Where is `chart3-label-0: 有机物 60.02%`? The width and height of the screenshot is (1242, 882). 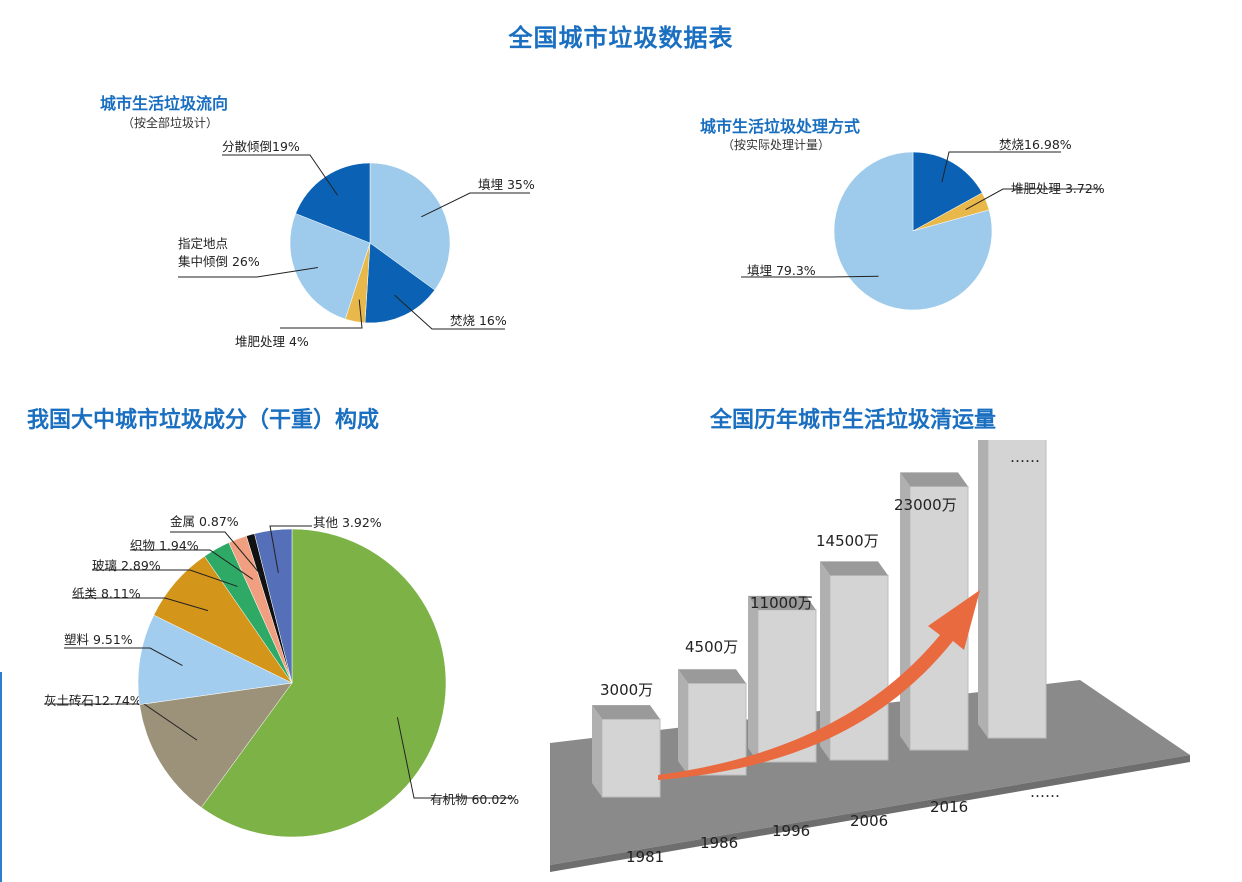 chart3-label-0: 有机物 60.02% is located at coordinates (474, 799).